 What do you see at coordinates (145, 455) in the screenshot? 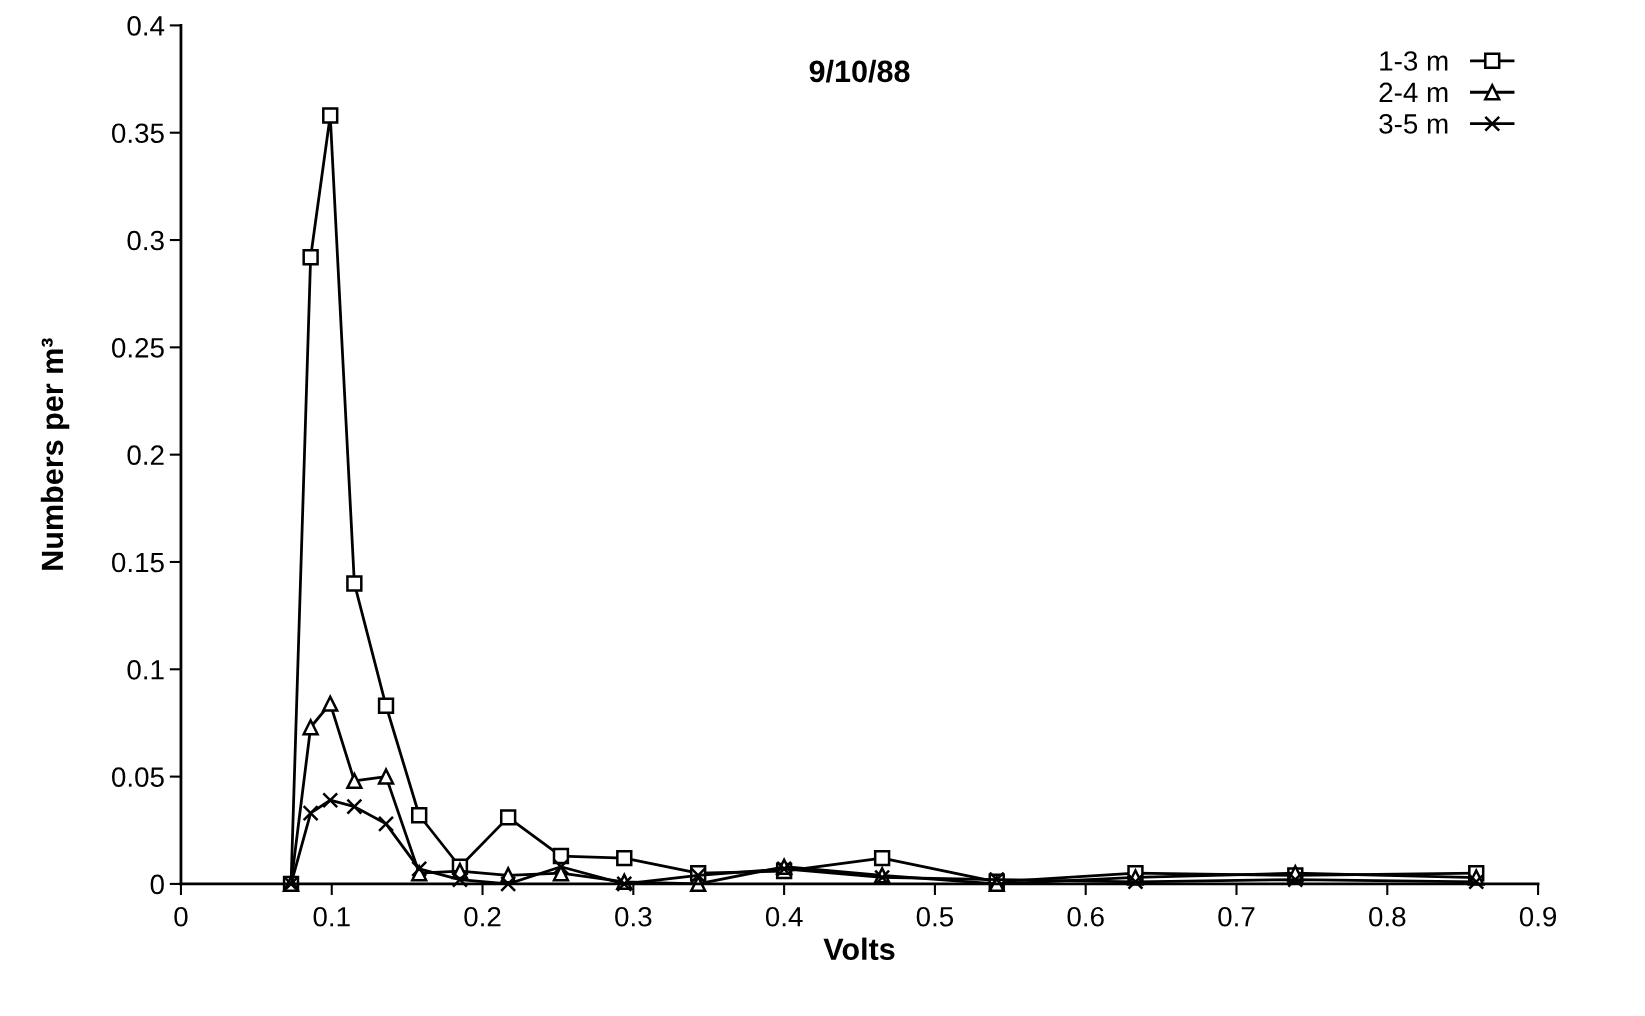
I see `y-tick-label: 0.2` at bounding box center [145, 455].